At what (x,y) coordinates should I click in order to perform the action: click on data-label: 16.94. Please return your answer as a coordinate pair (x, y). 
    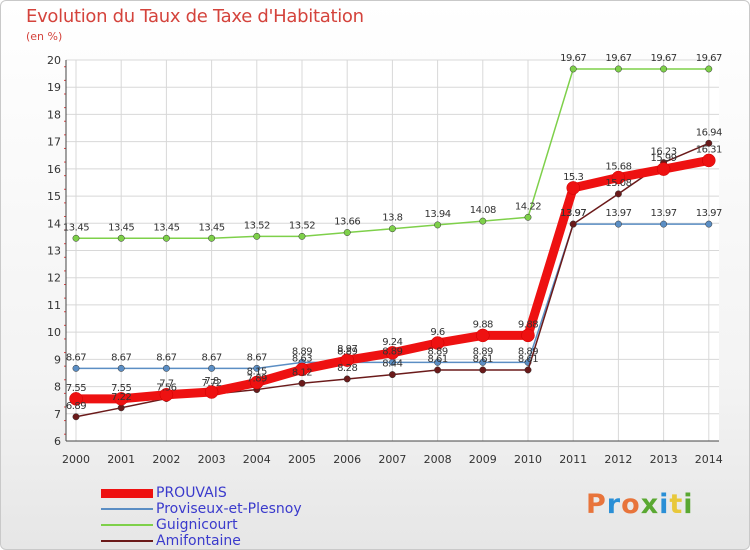
    Looking at the image, I should click on (709, 132).